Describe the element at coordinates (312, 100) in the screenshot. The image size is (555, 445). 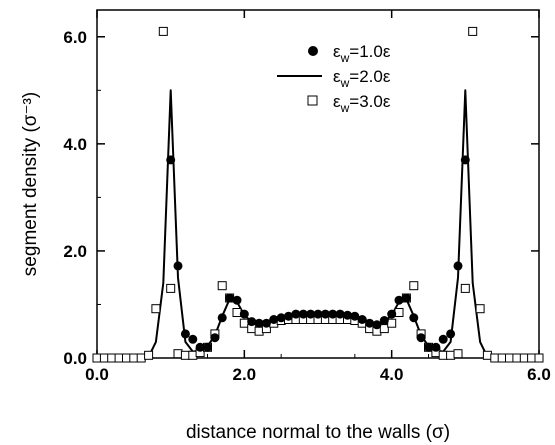
I see `legend-marker-open-square` at that location.